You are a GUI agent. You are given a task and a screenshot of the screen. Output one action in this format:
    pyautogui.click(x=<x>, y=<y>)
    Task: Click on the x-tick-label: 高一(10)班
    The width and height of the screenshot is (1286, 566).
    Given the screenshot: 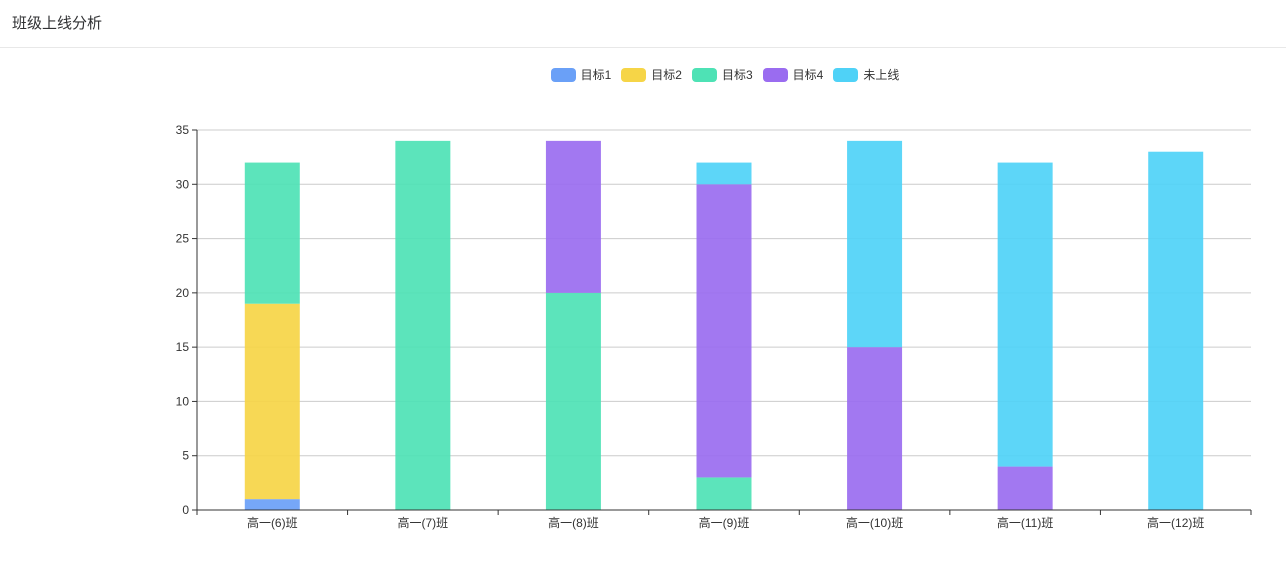 What is the action you would take?
    pyautogui.click(x=874, y=522)
    